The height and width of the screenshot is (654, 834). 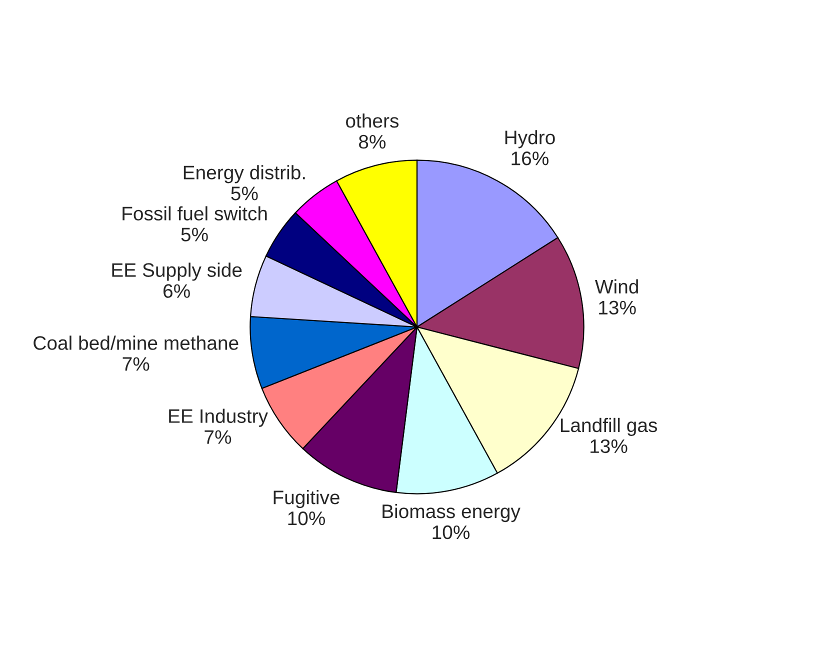 I want to click on slice-label: Coal bed/mine methane, so click(x=136, y=343).